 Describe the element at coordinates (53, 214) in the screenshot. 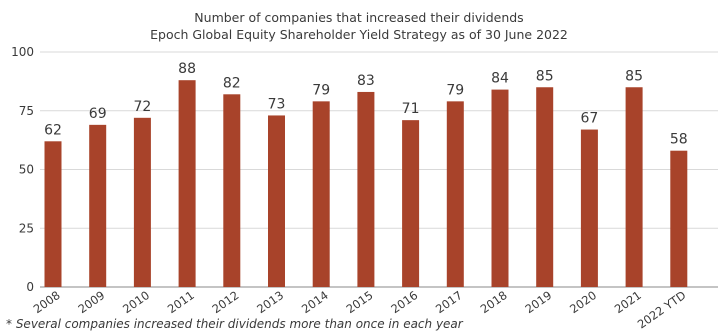

I see `bar-2008` at that location.